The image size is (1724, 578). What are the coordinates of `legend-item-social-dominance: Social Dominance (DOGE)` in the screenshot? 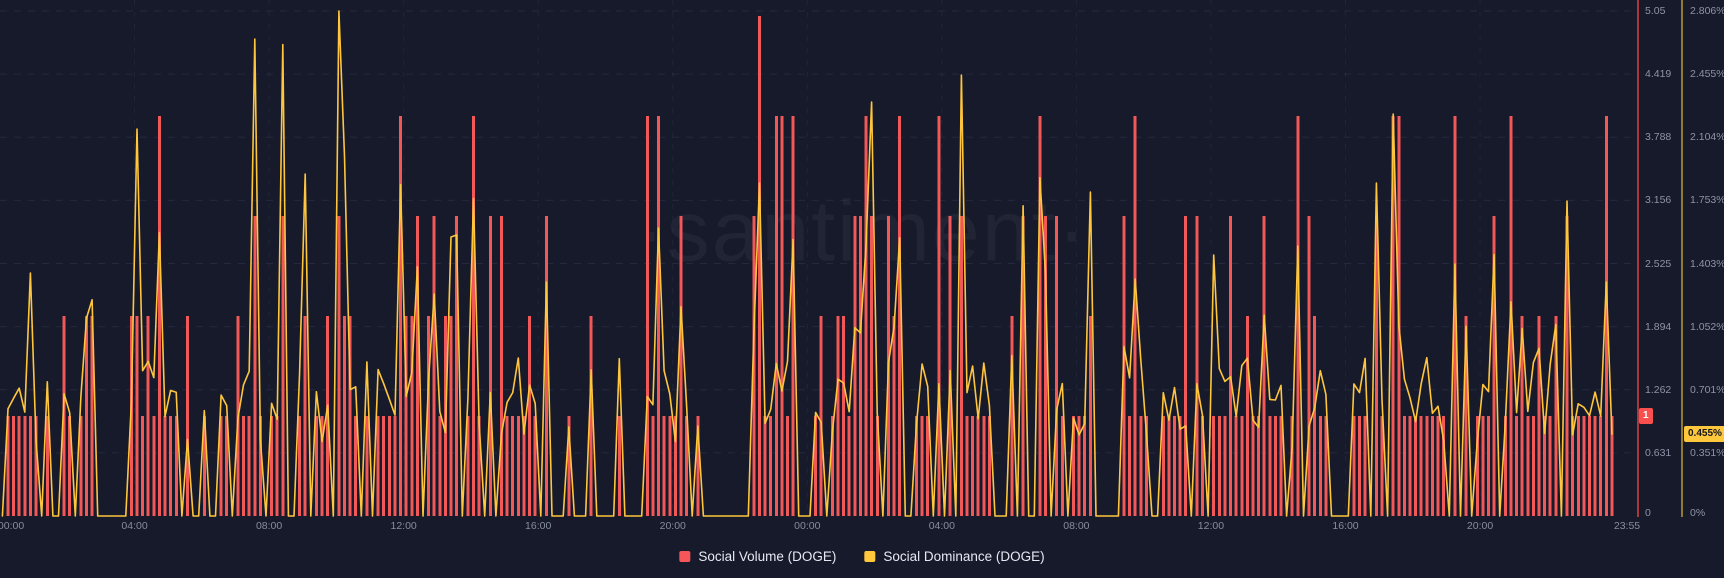 It's located at (954, 556).